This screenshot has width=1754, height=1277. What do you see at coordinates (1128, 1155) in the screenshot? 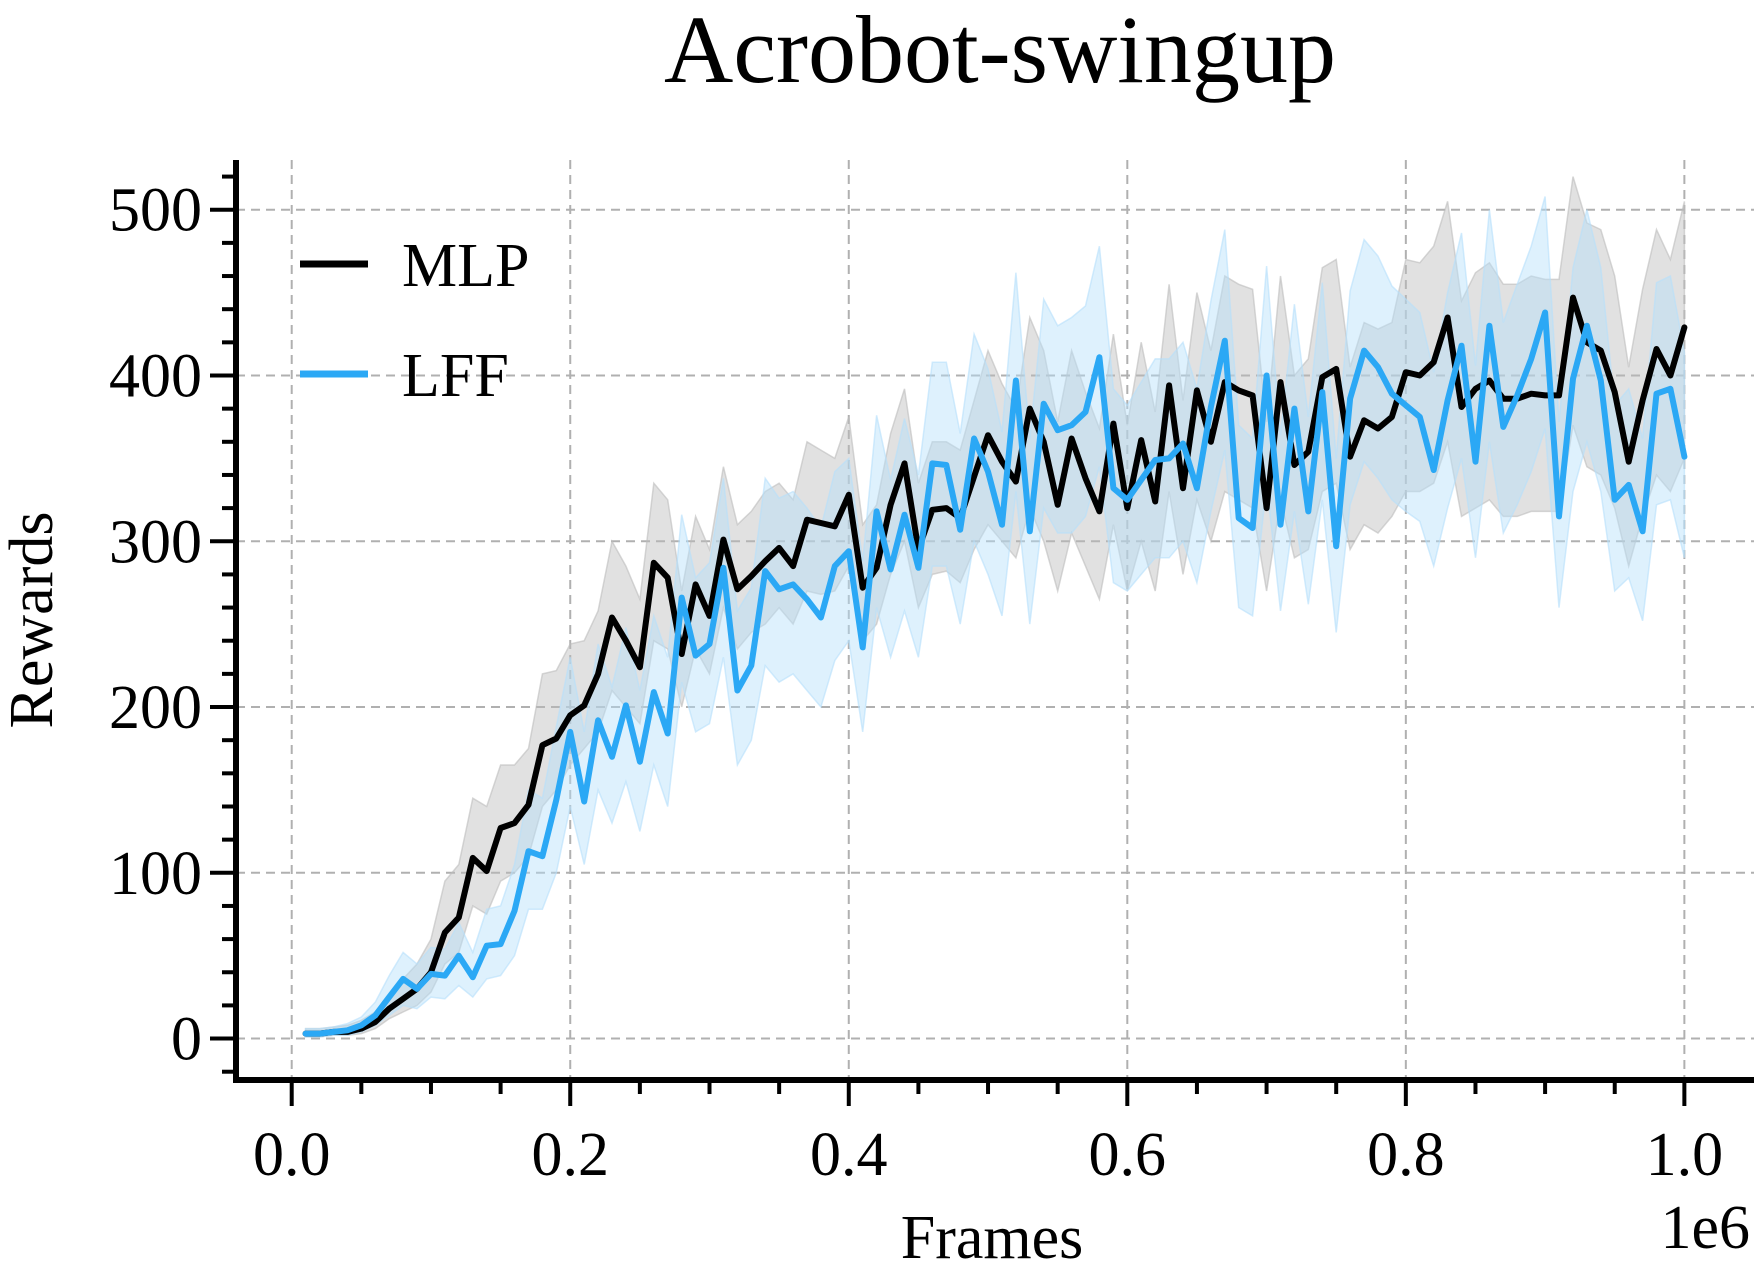
I see `x-tick-label: 0.6` at bounding box center [1128, 1155].